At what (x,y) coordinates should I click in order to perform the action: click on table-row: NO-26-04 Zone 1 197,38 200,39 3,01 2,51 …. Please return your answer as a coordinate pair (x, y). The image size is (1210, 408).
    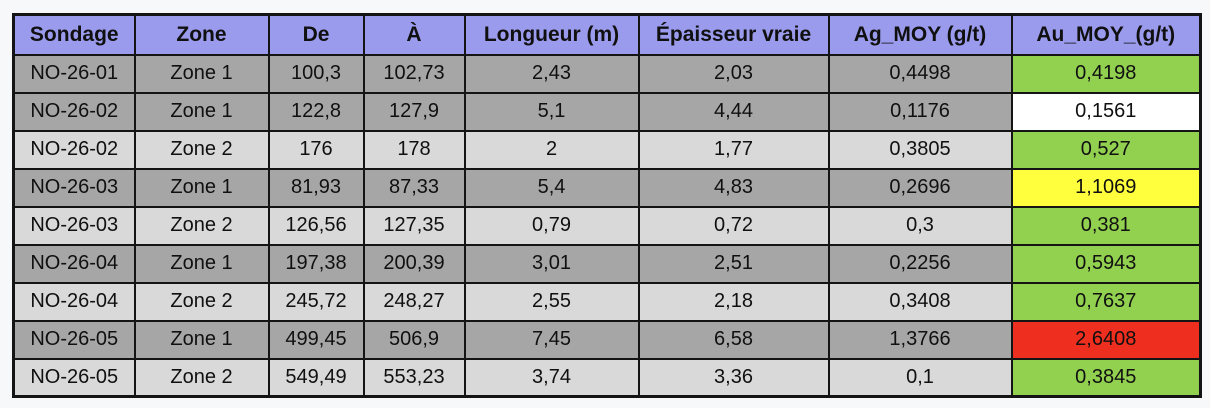
    Looking at the image, I should click on (607, 263).